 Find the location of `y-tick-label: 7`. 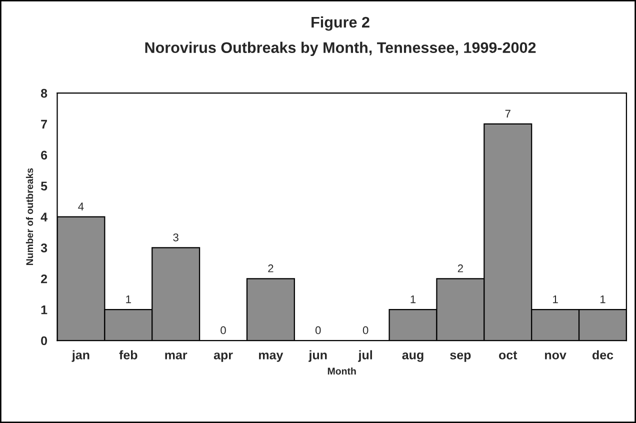

y-tick-label: 7 is located at coordinates (44, 124).